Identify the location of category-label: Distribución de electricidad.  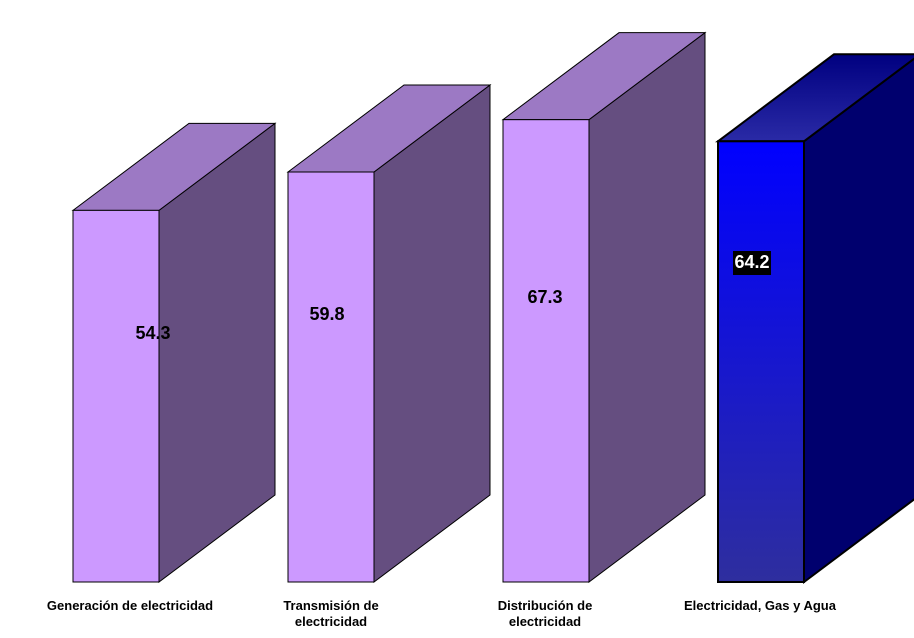
(545, 613).